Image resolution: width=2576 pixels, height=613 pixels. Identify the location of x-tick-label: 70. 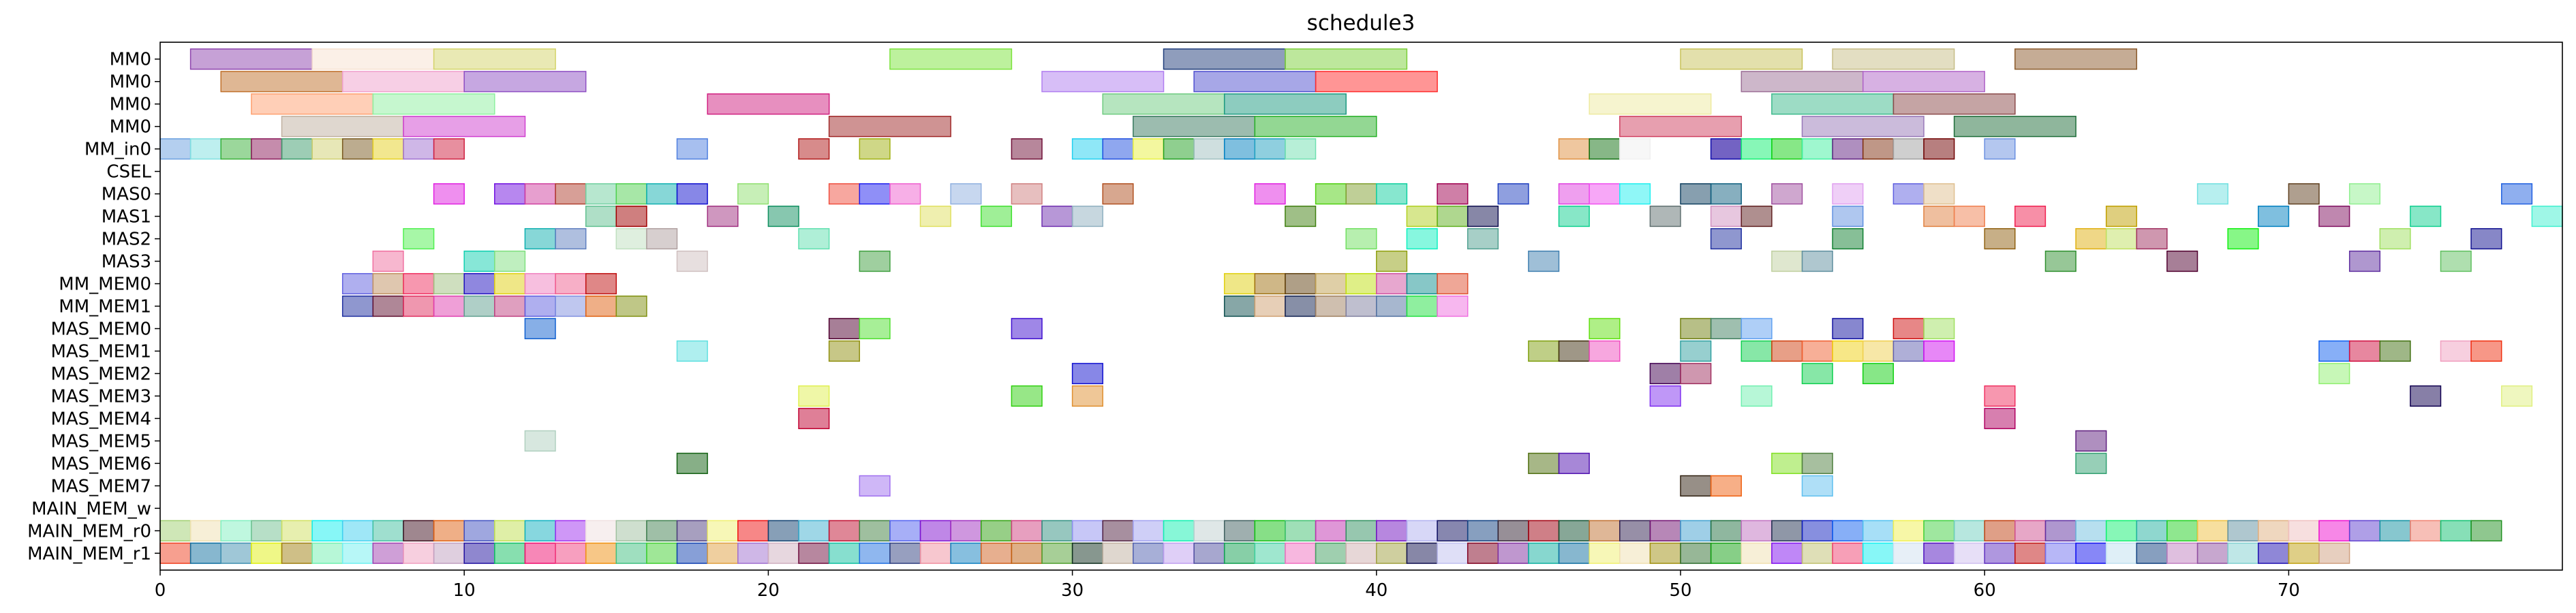
(2289, 590).